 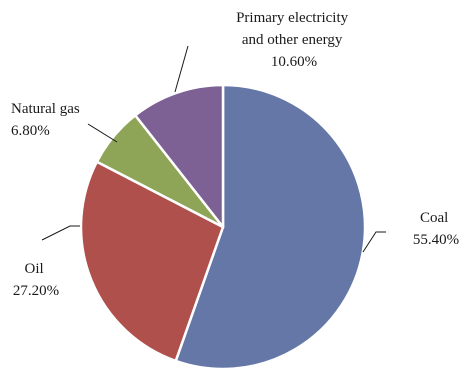 I want to click on label-primary-value: 10.60%, so click(x=294, y=62).